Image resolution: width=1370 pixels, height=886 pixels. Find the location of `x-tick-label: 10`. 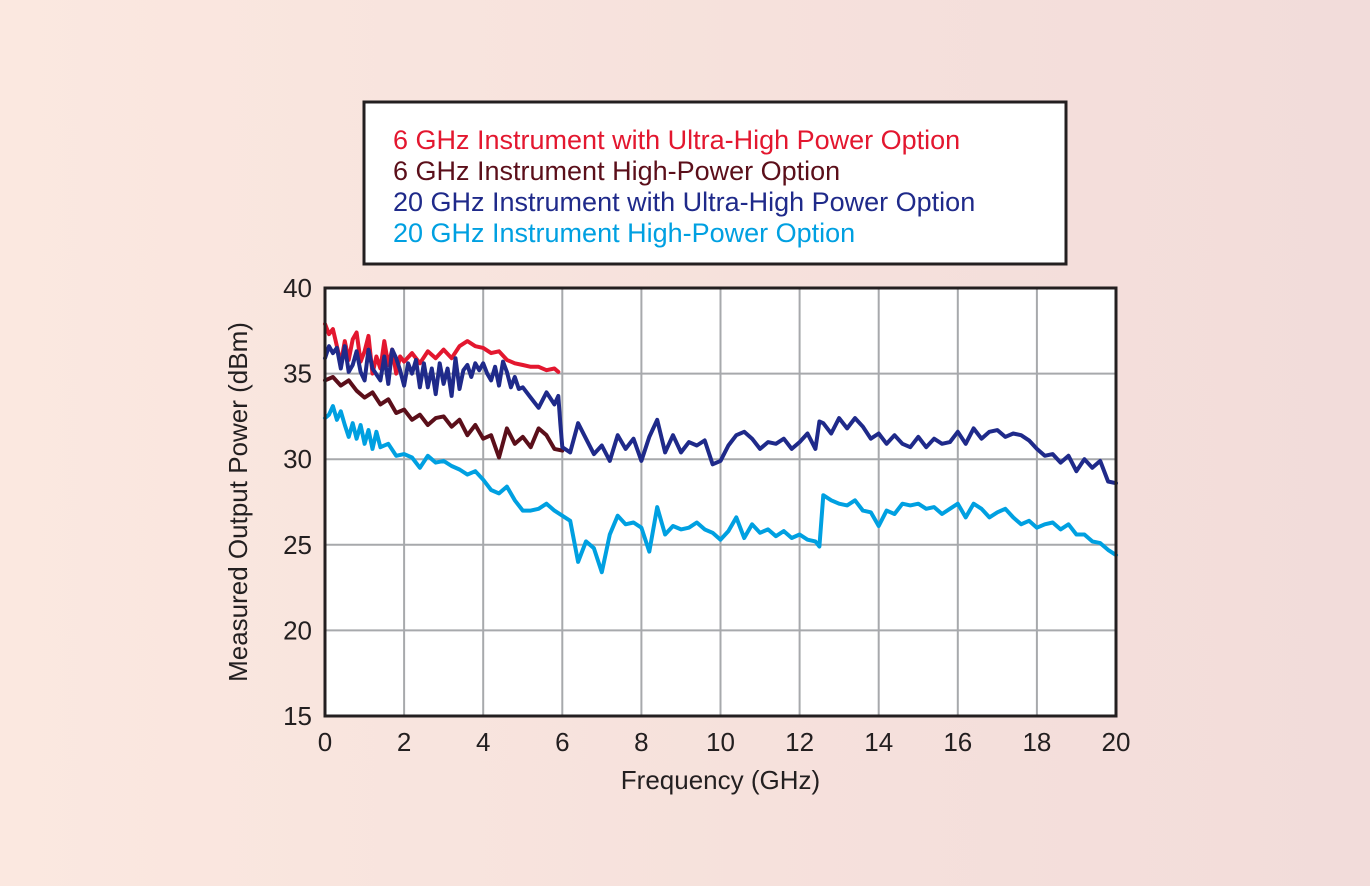

x-tick-label: 10 is located at coordinates (720, 742).